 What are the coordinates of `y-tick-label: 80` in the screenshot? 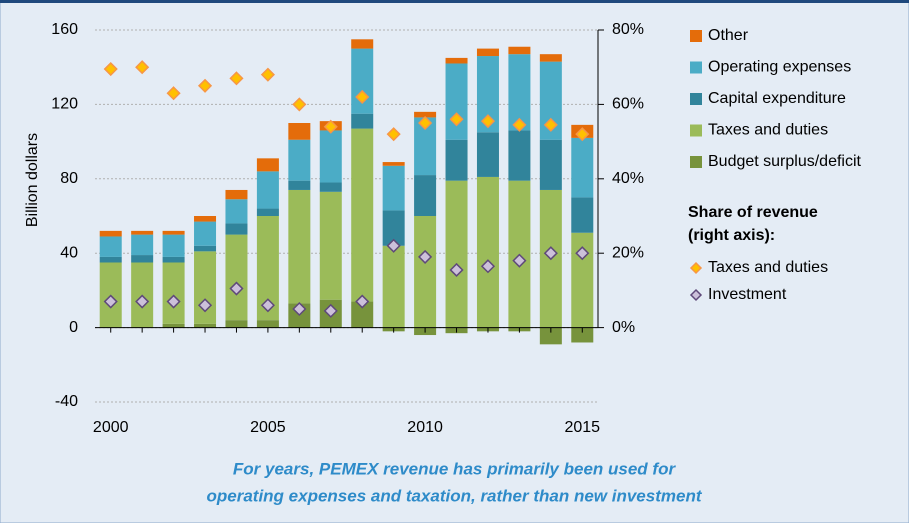 It's located at (69, 178).